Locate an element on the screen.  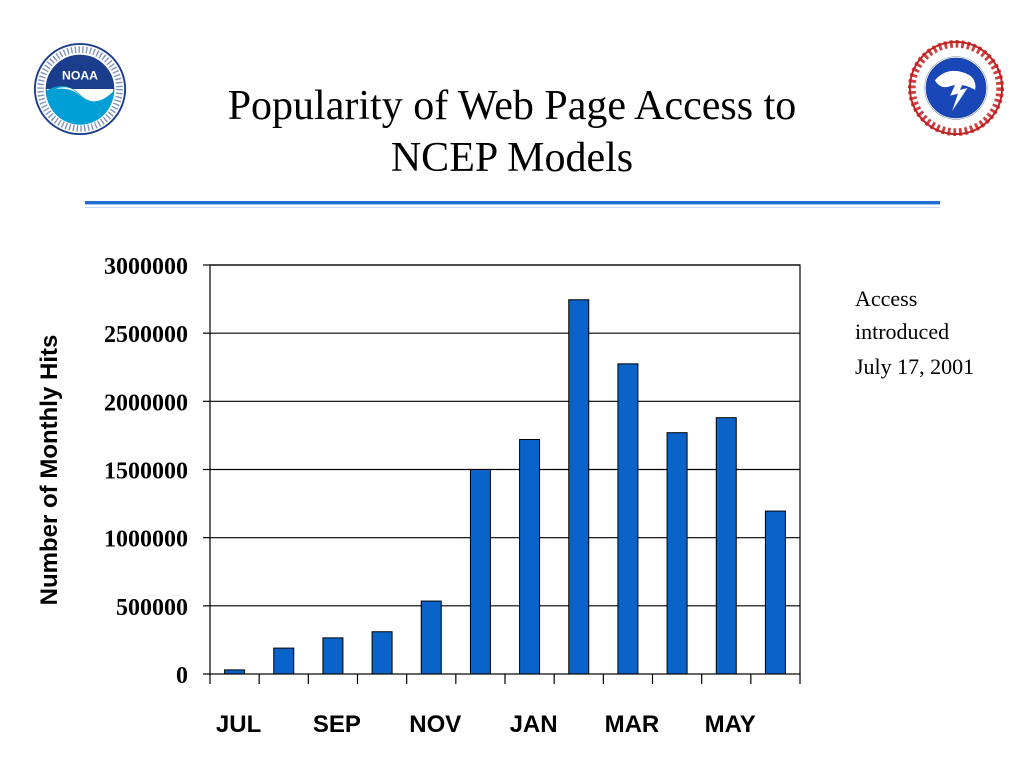
y-tick-label: 2500000 is located at coordinates (146, 335).